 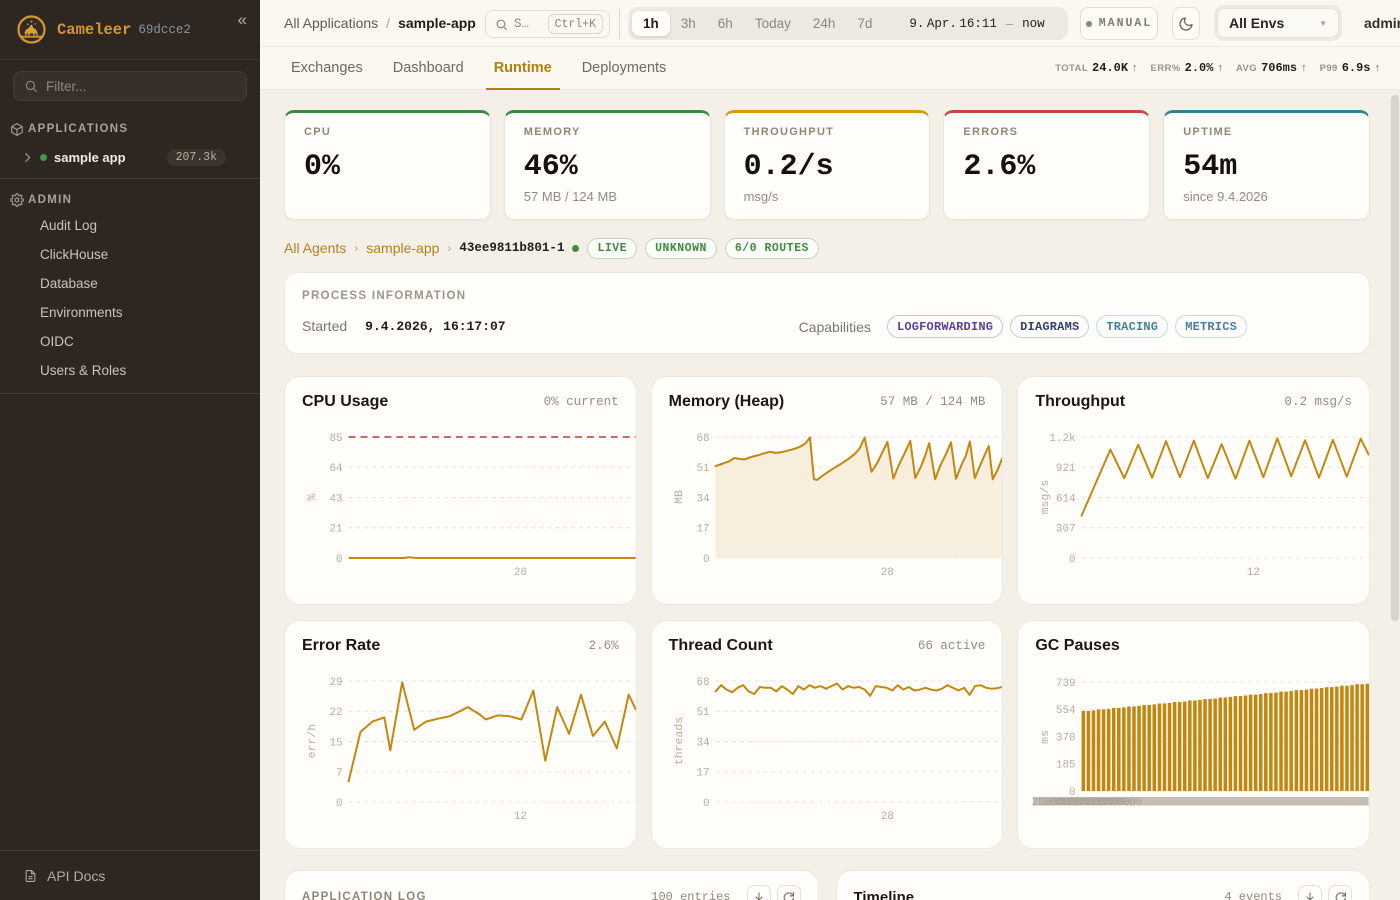 What do you see at coordinates (339, 774) in the screenshot?
I see `svg-text: 7` at bounding box center [339, 774].